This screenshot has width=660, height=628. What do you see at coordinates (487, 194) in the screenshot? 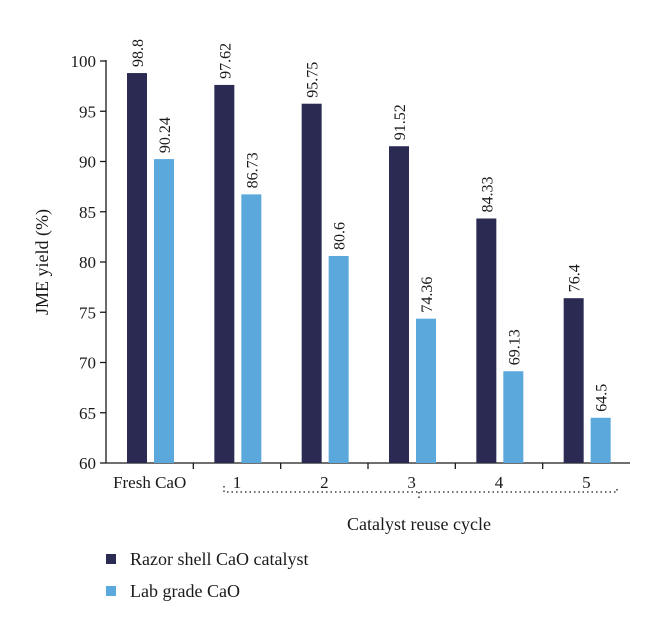
I see `data-label: 84.33` at bounding box center [487, 194].